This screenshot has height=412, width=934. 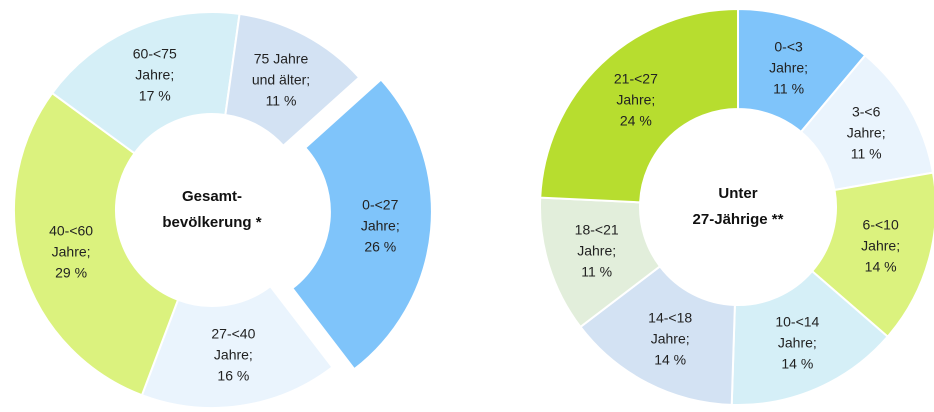 I want to click on slice-category: 18-<21 Jahre;, so click(x=596, y=240).